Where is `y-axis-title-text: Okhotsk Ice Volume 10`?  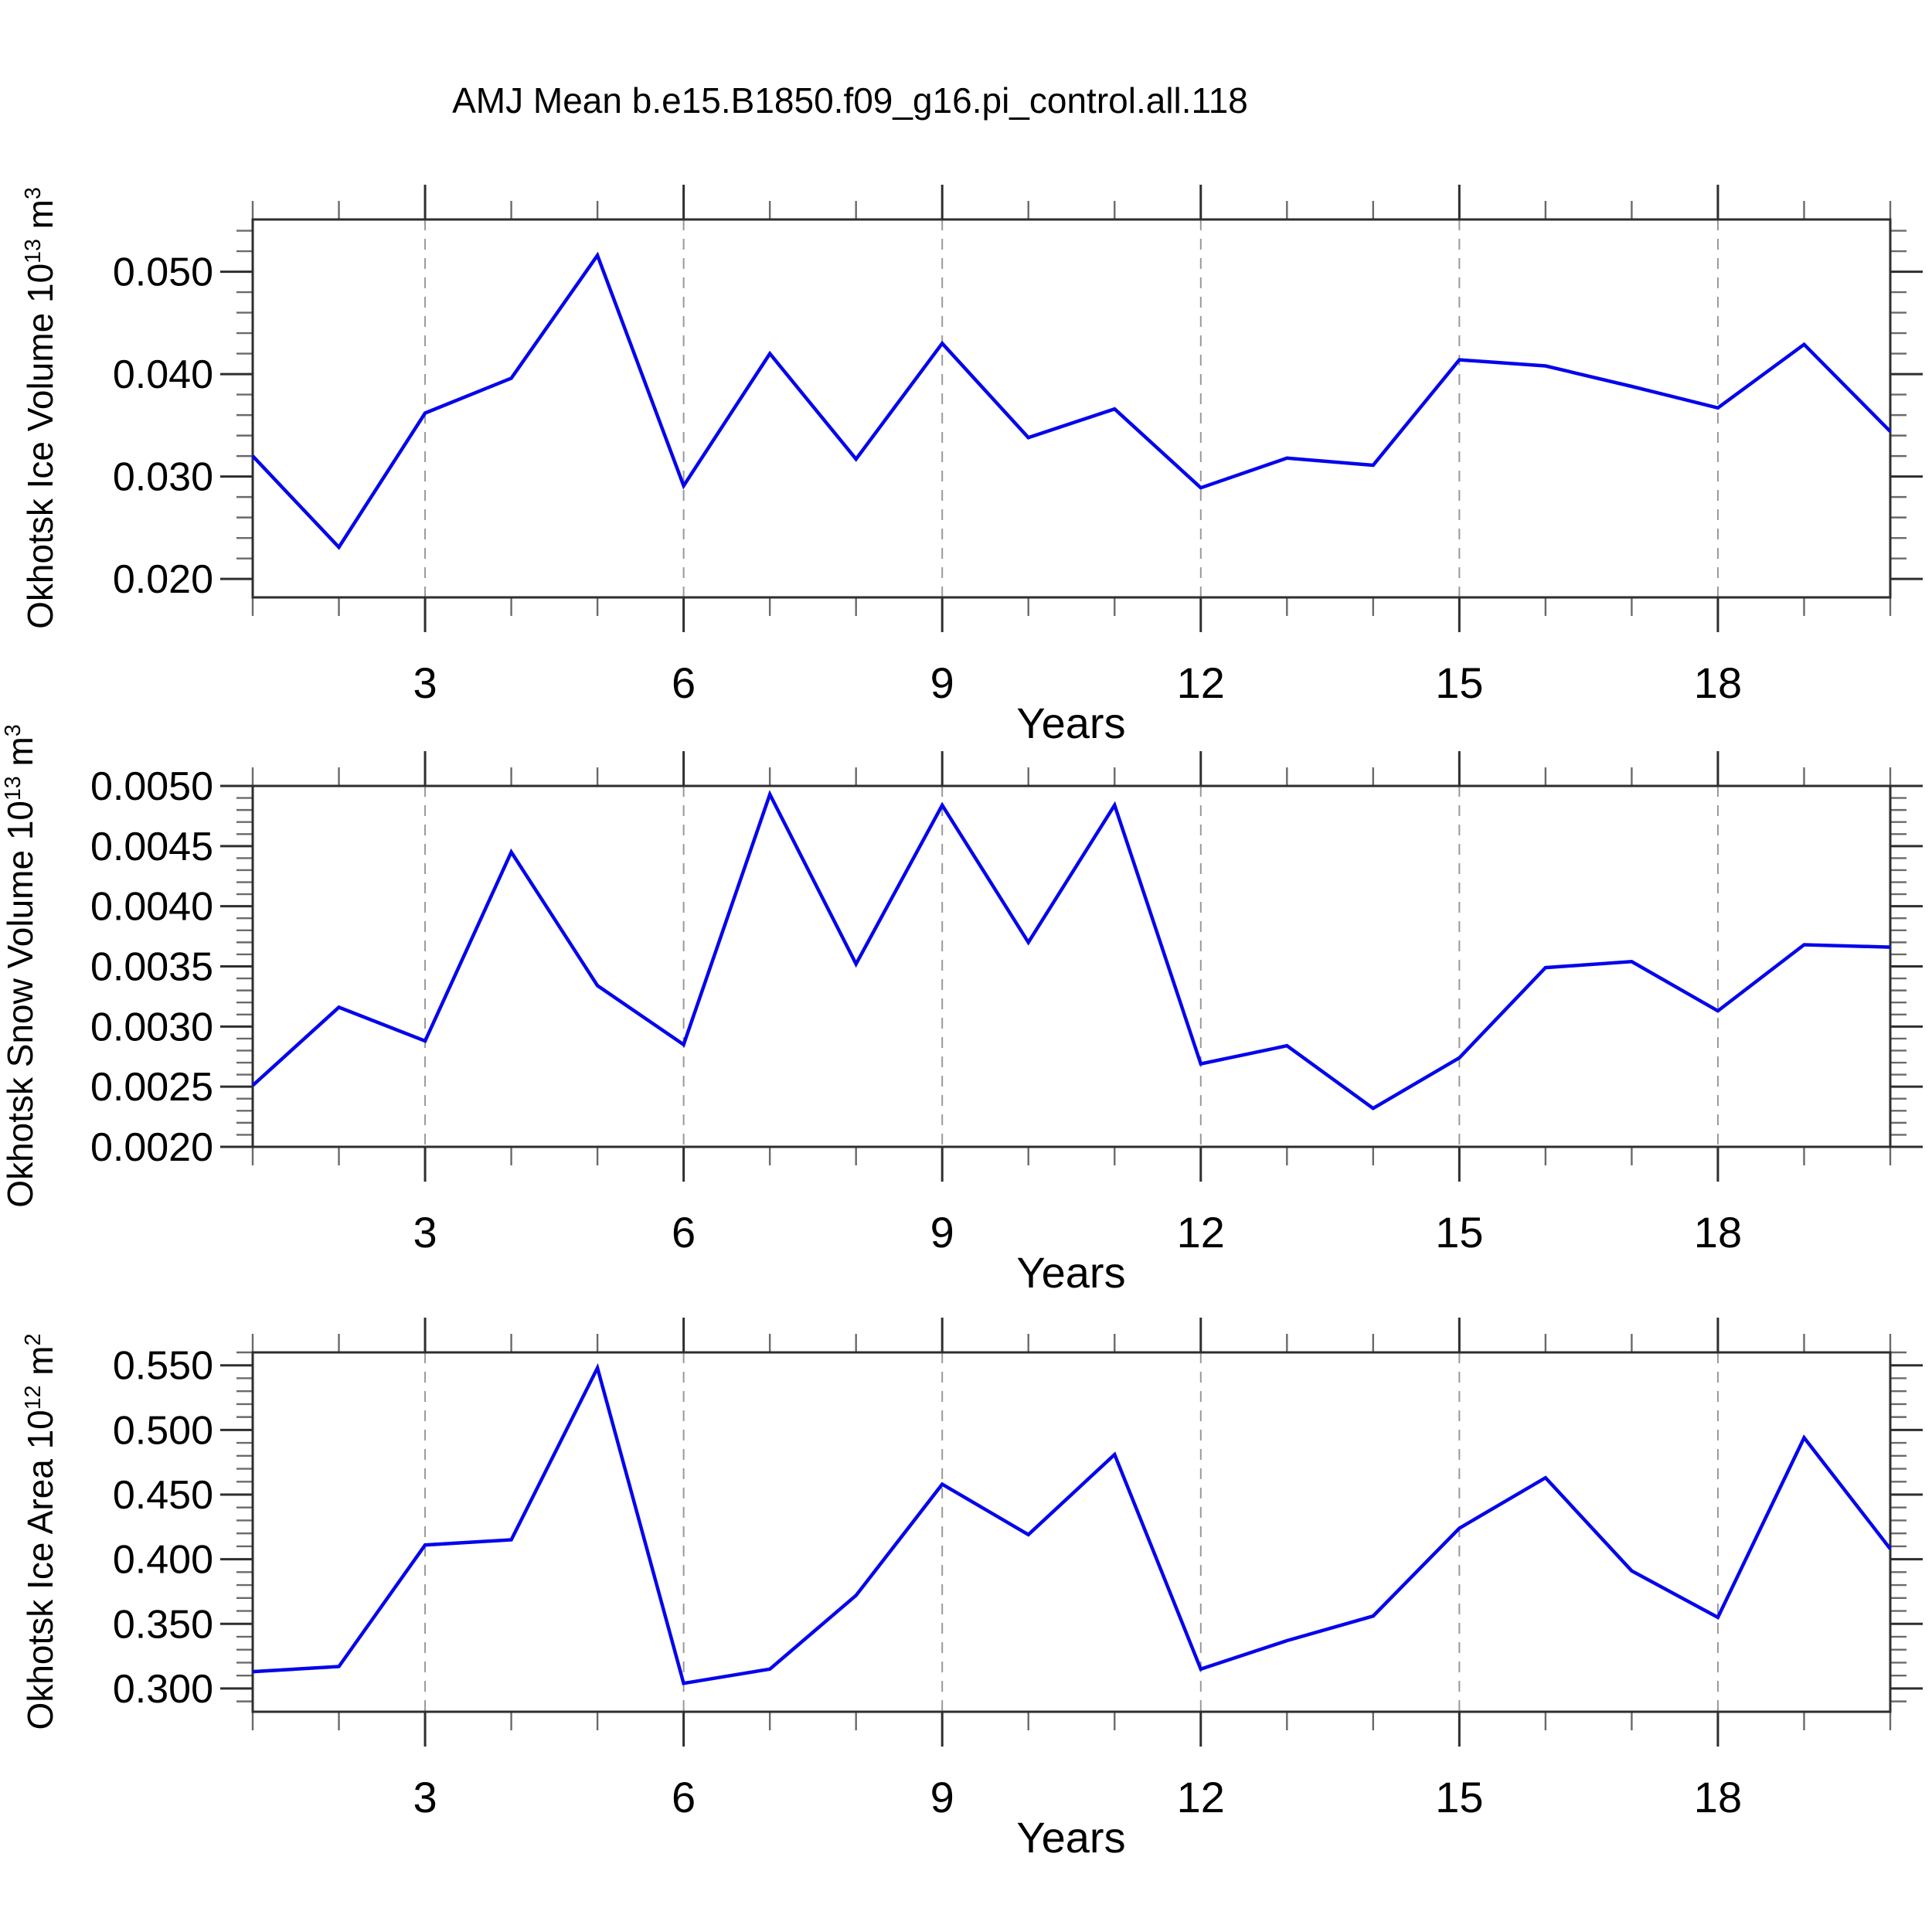 y-axis-title-text: Okhotsk Ice Volume 10 is located at coordinates (40, 446).